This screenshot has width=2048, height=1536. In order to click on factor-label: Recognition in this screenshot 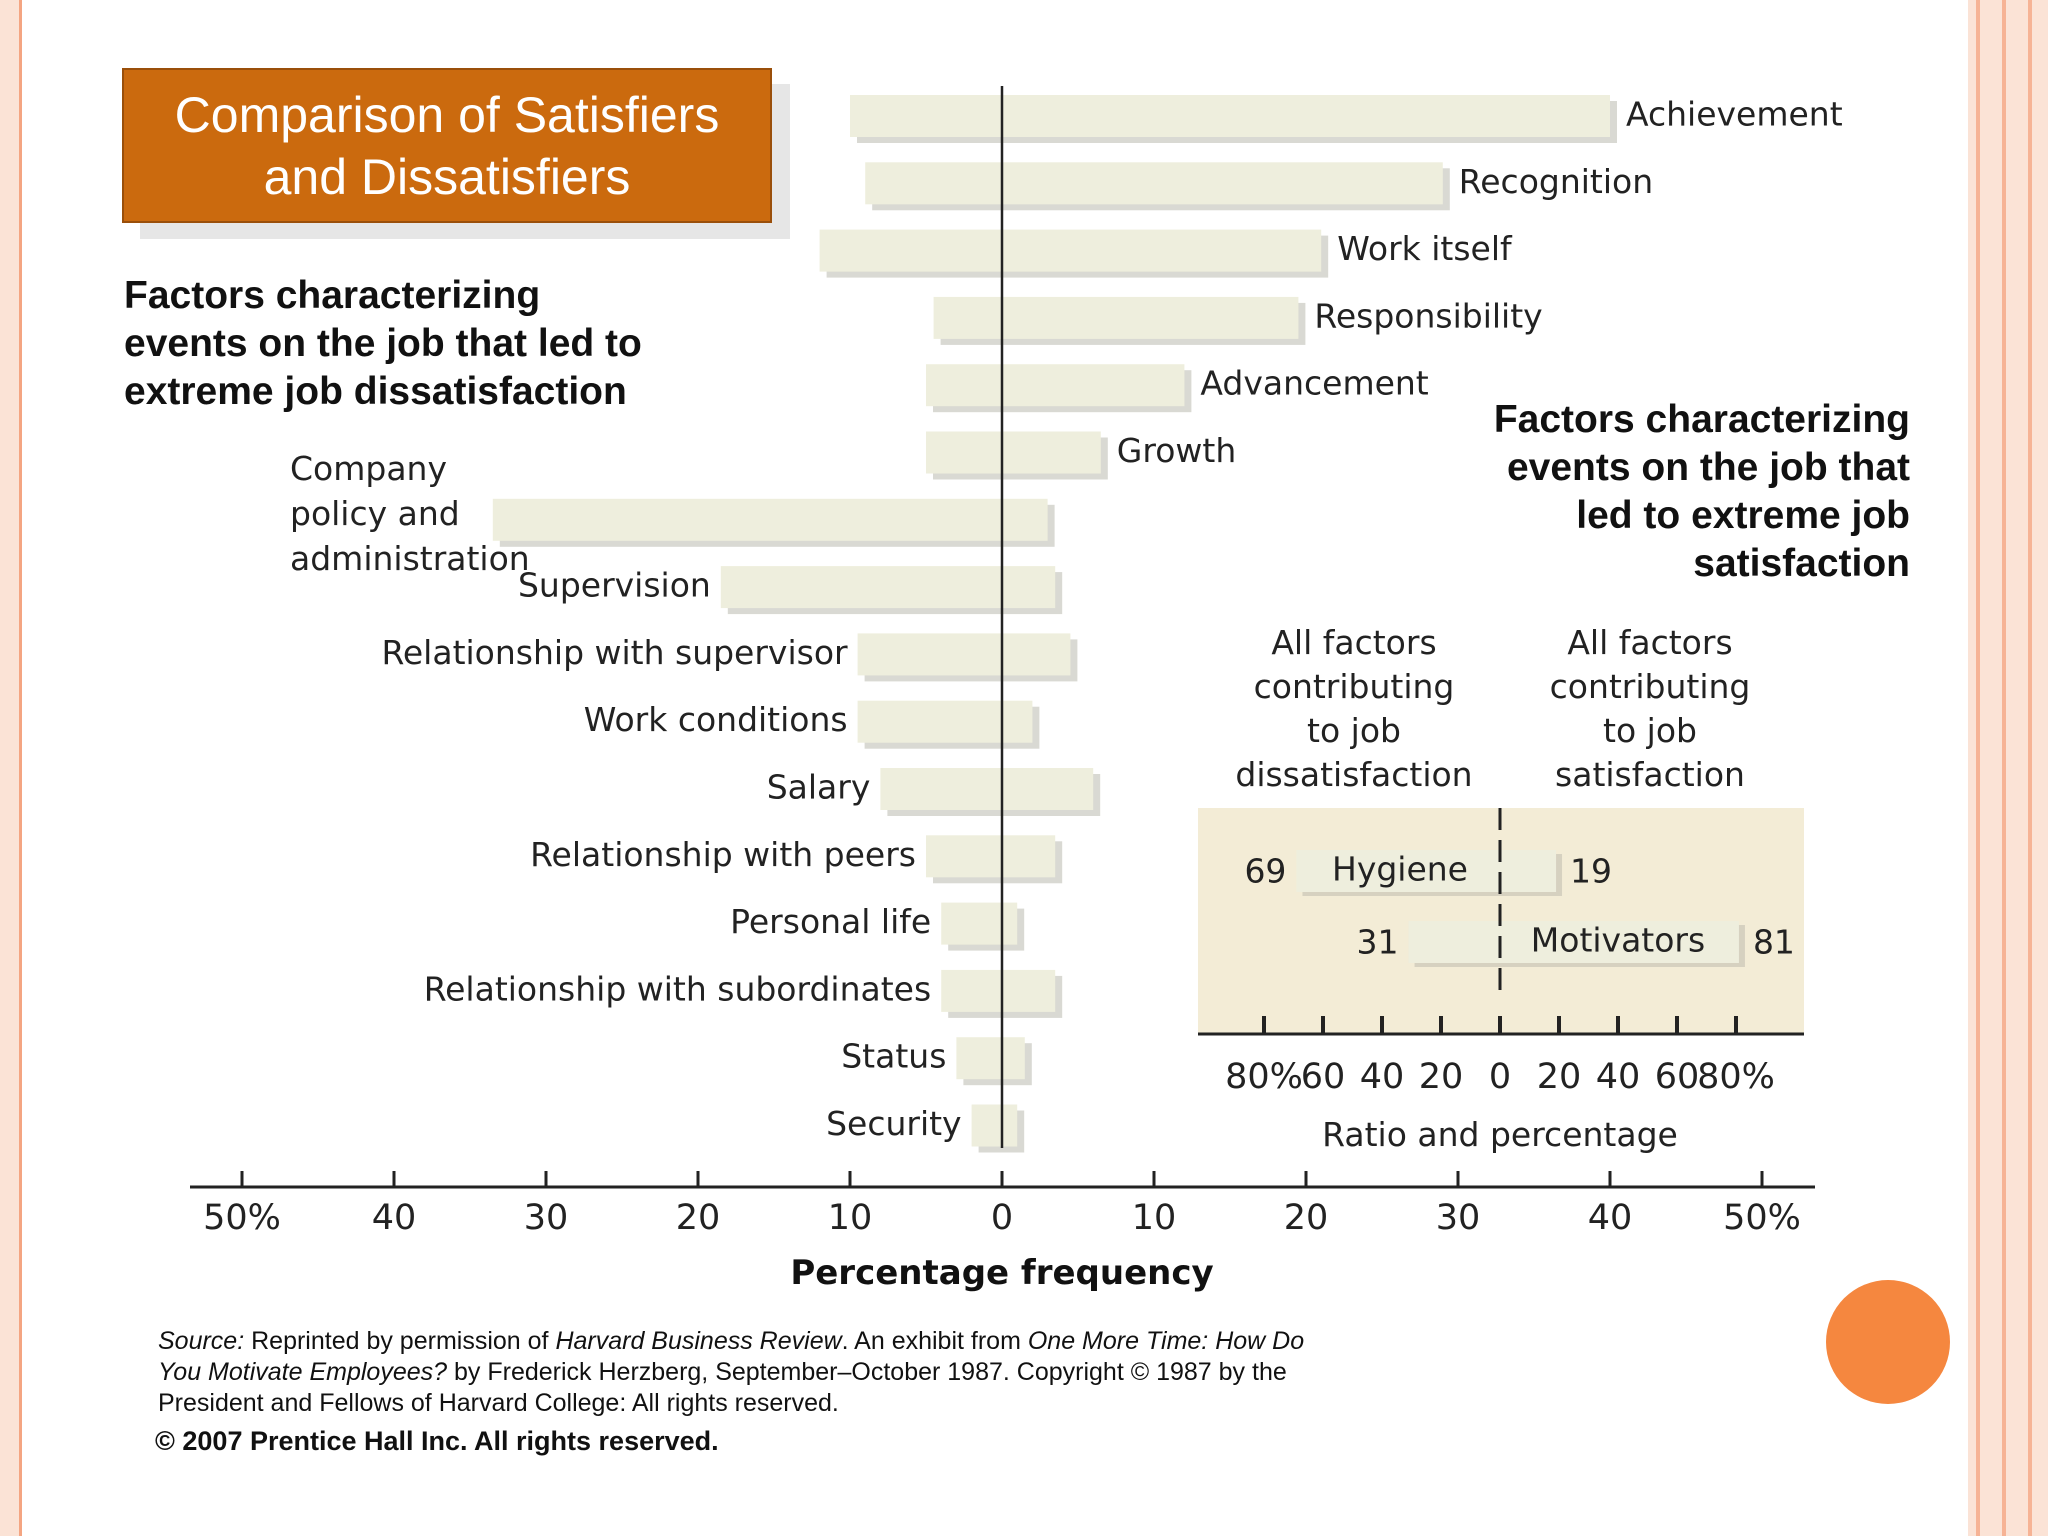, I will do `click(1556, 181)`.